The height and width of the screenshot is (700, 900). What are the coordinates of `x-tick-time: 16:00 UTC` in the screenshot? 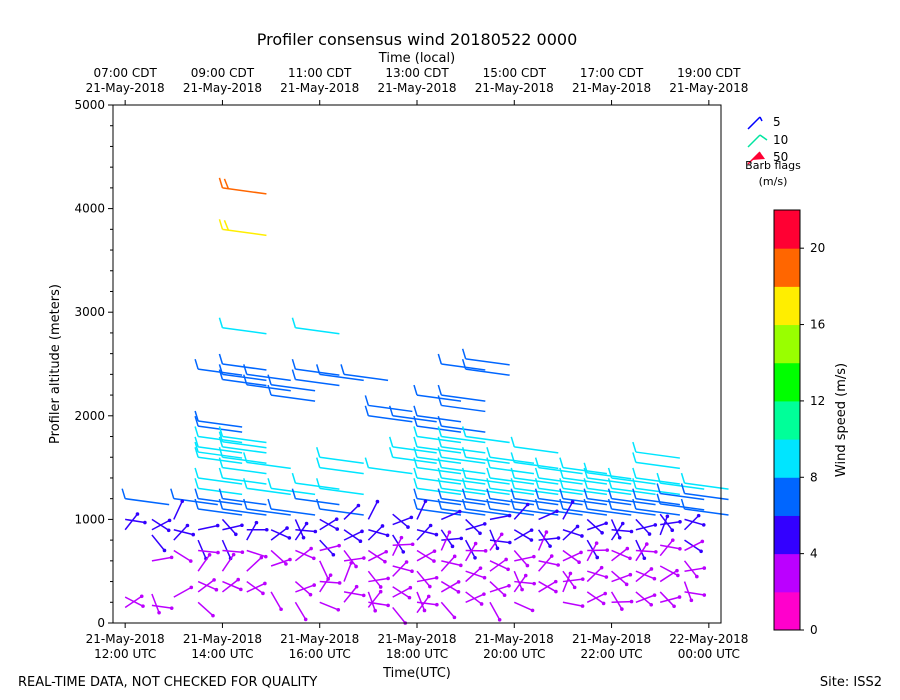 It's located at (320, 654).